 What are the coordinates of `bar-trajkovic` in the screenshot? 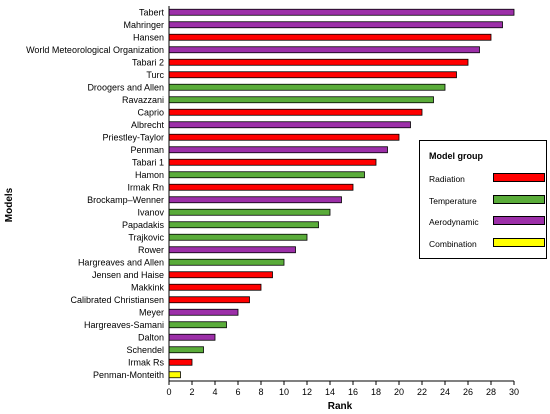 It's located at (238, 237).